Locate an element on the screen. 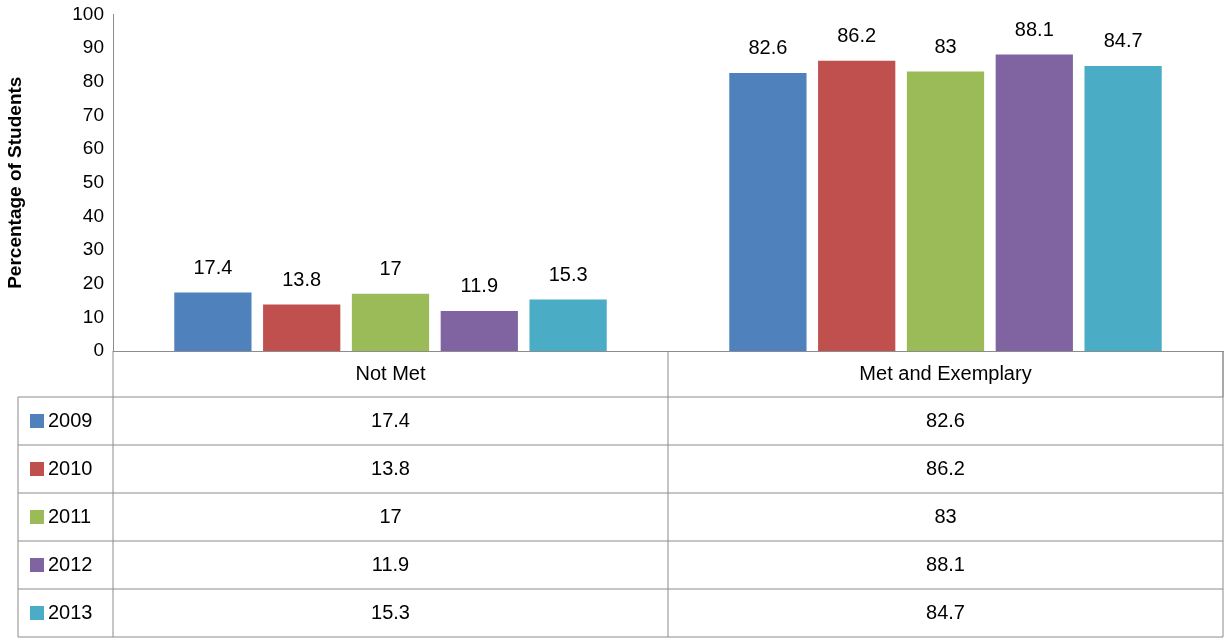  y-tick-label: 20 is located at coordinates (93, 282).